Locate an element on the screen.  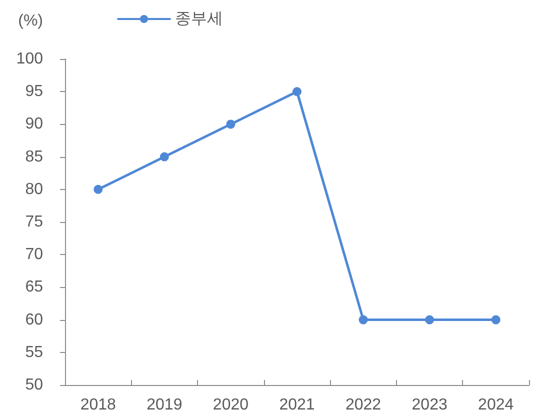
x-tick-label: 2021 is located at coordinates (297, 405).